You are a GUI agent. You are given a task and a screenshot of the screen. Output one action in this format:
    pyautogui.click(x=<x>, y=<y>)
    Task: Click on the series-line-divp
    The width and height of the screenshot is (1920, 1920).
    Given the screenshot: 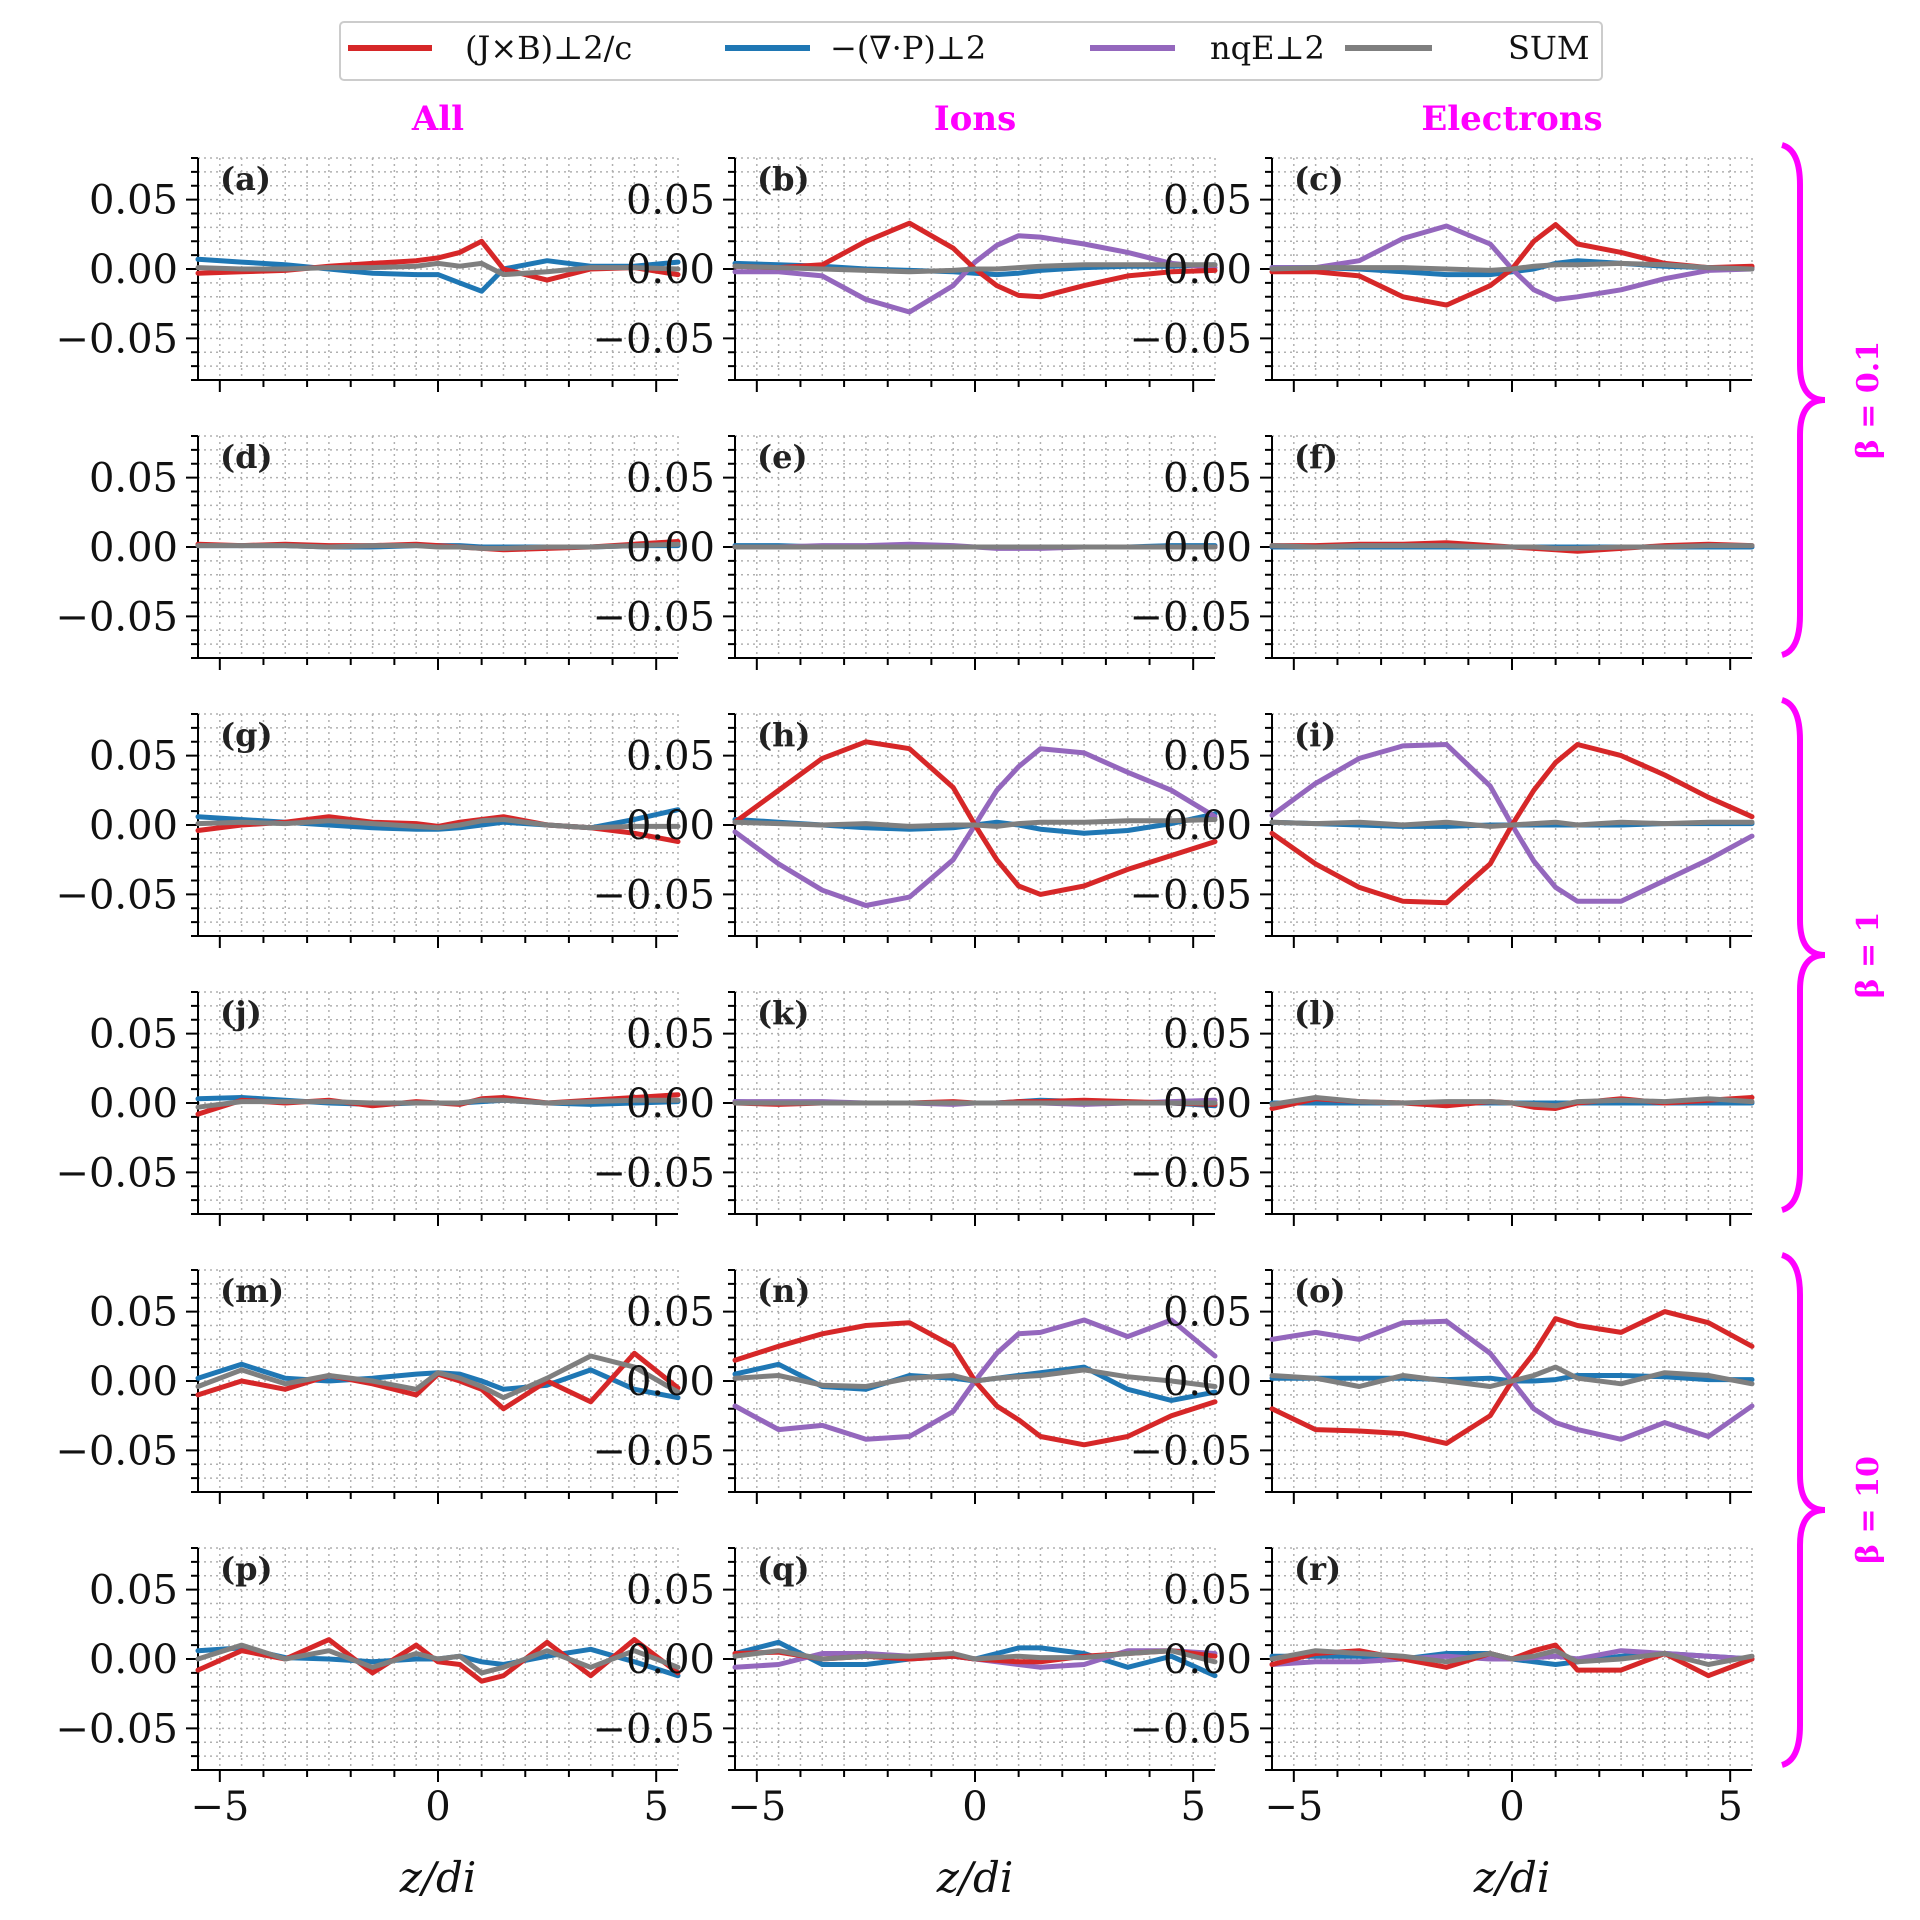 What is the action you would take?
    pyautogui.click(x=438, y=275)
    